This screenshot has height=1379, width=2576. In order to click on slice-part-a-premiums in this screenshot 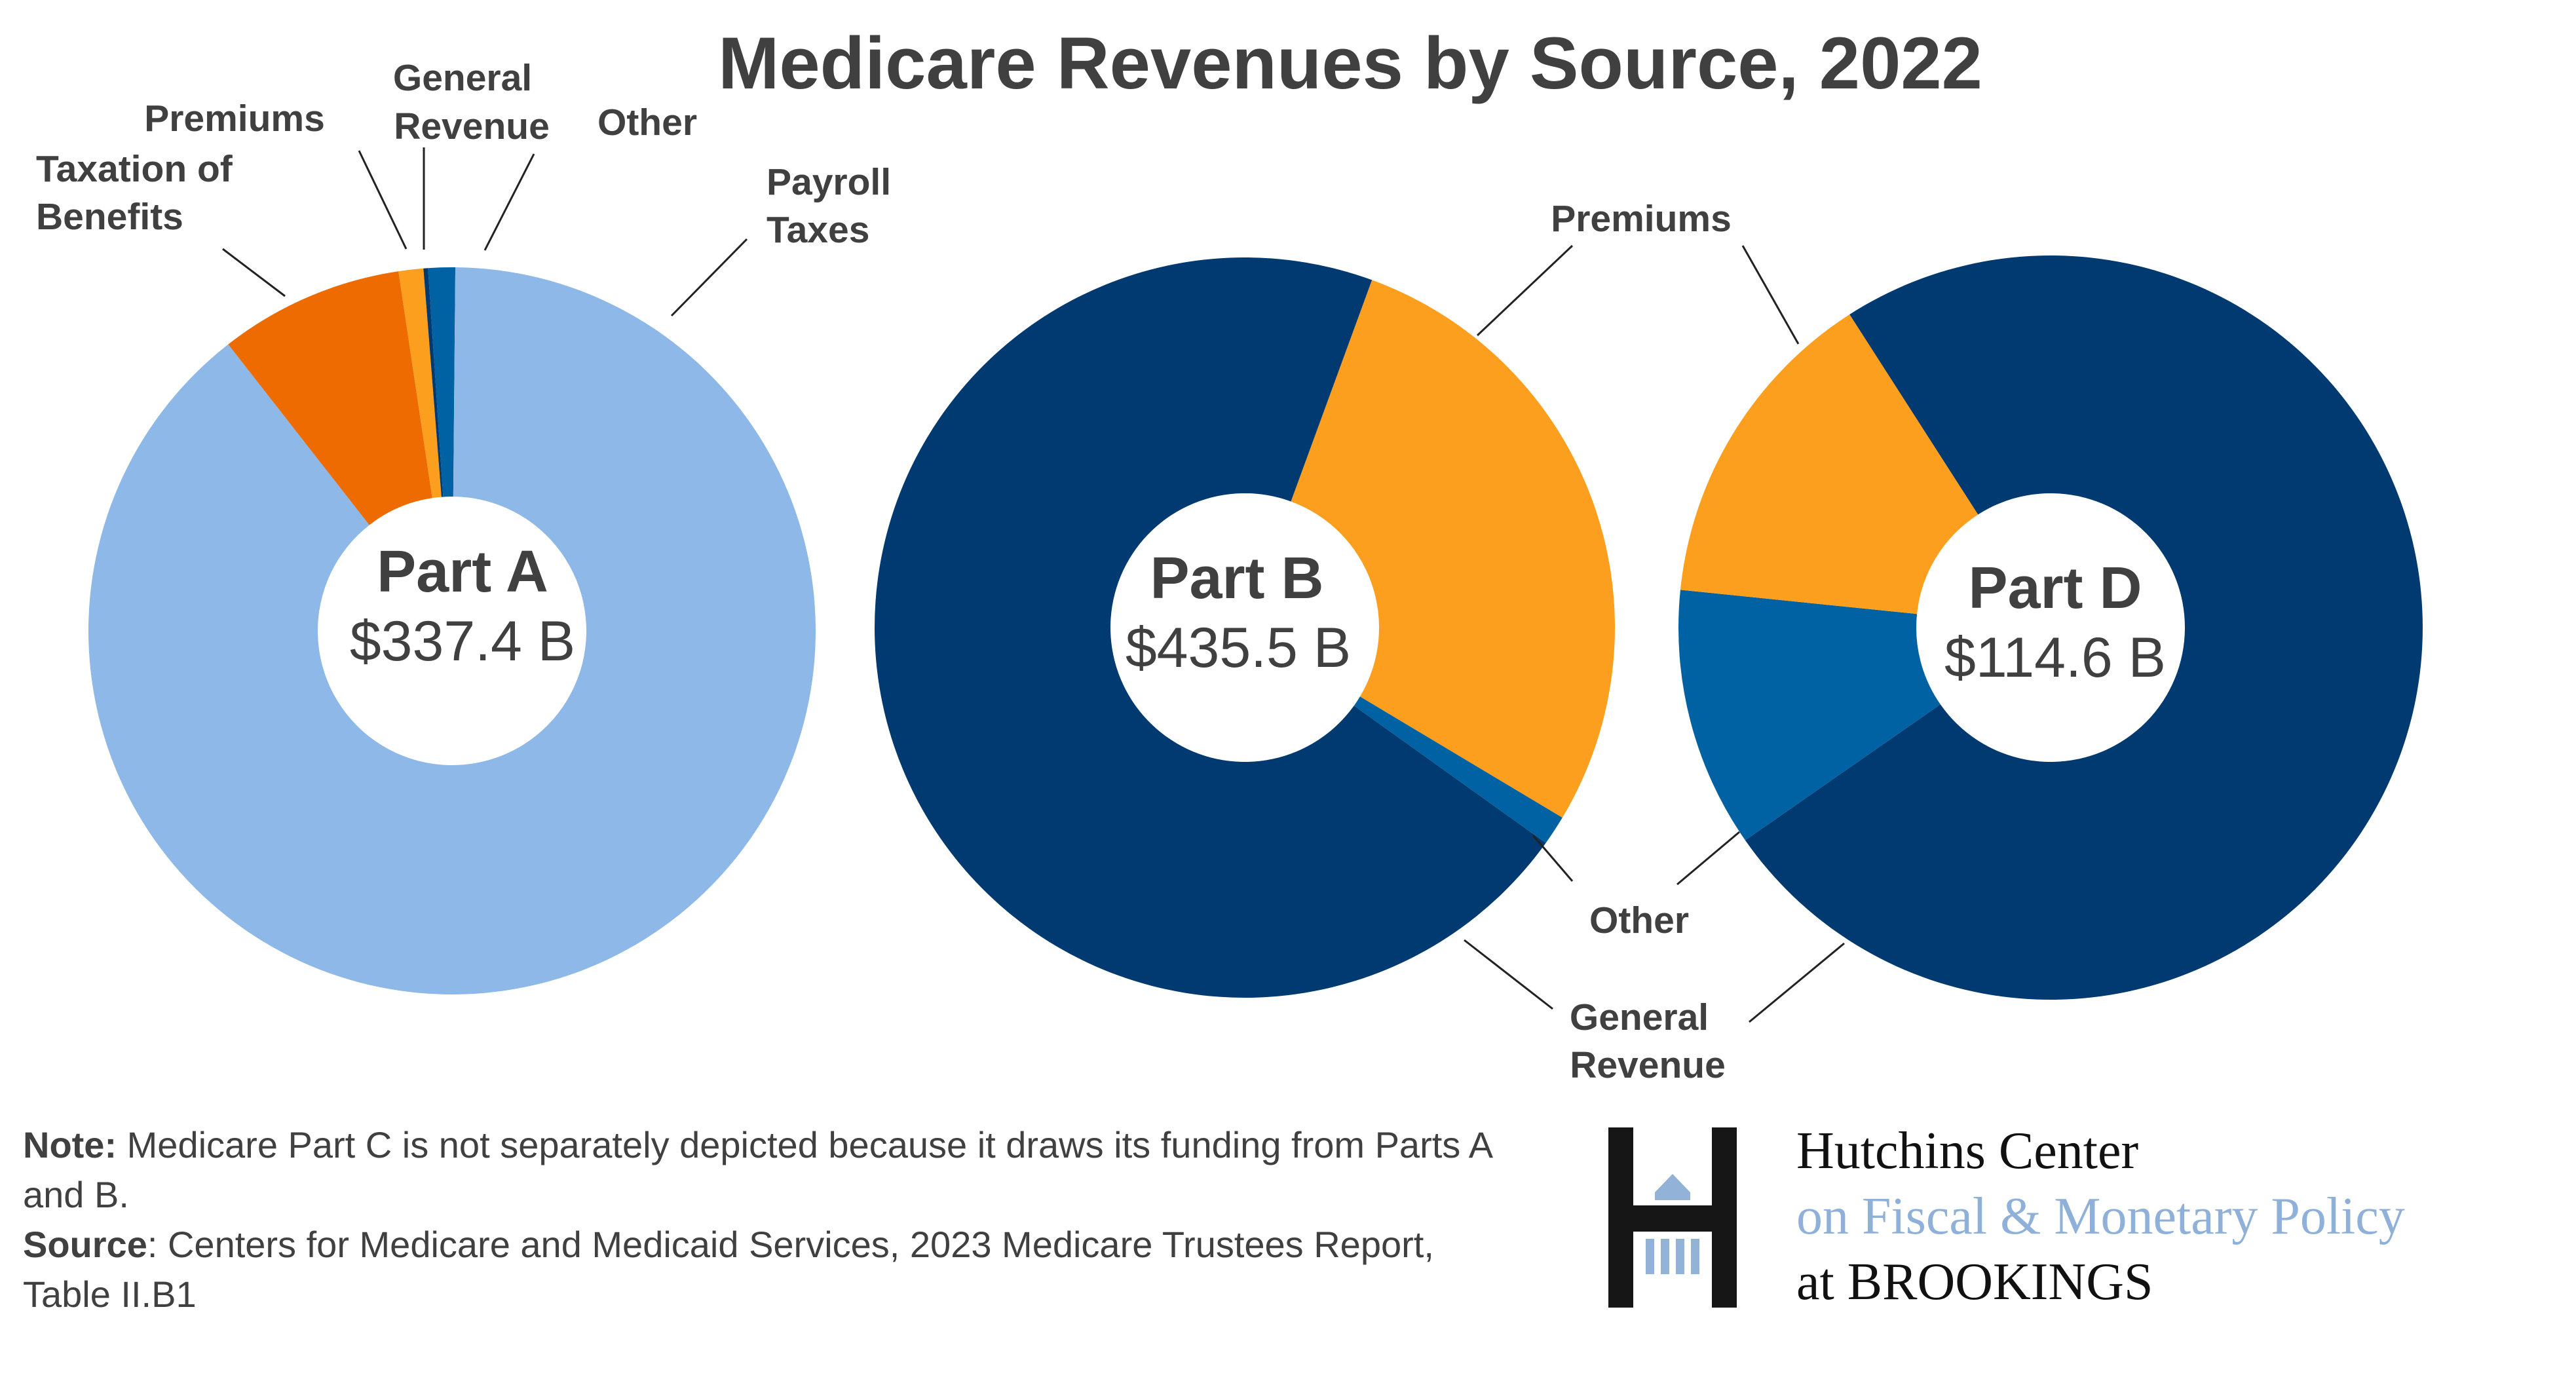, I will do `click(420, 383)`.